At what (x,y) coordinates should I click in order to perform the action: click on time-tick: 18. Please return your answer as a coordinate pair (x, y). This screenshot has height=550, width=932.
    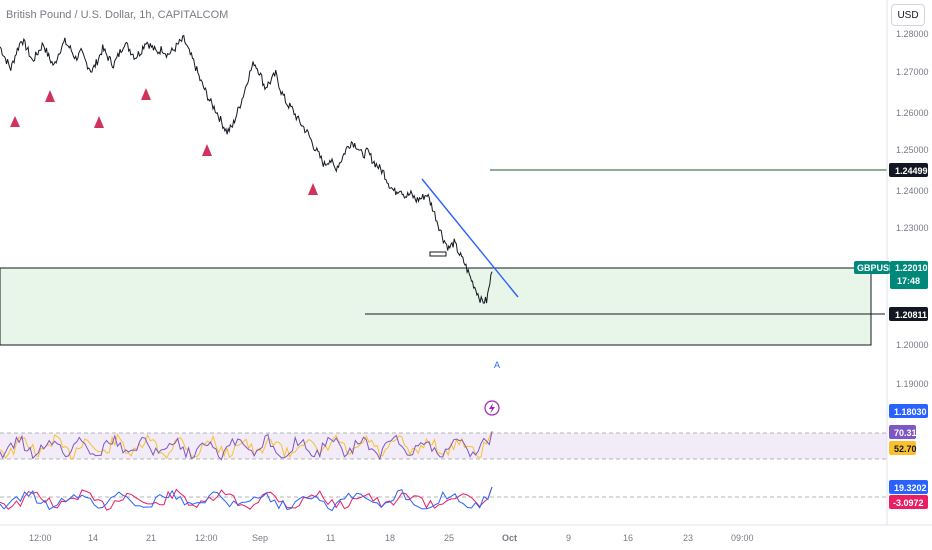
    Looking at the image, I should click on (390, 538).